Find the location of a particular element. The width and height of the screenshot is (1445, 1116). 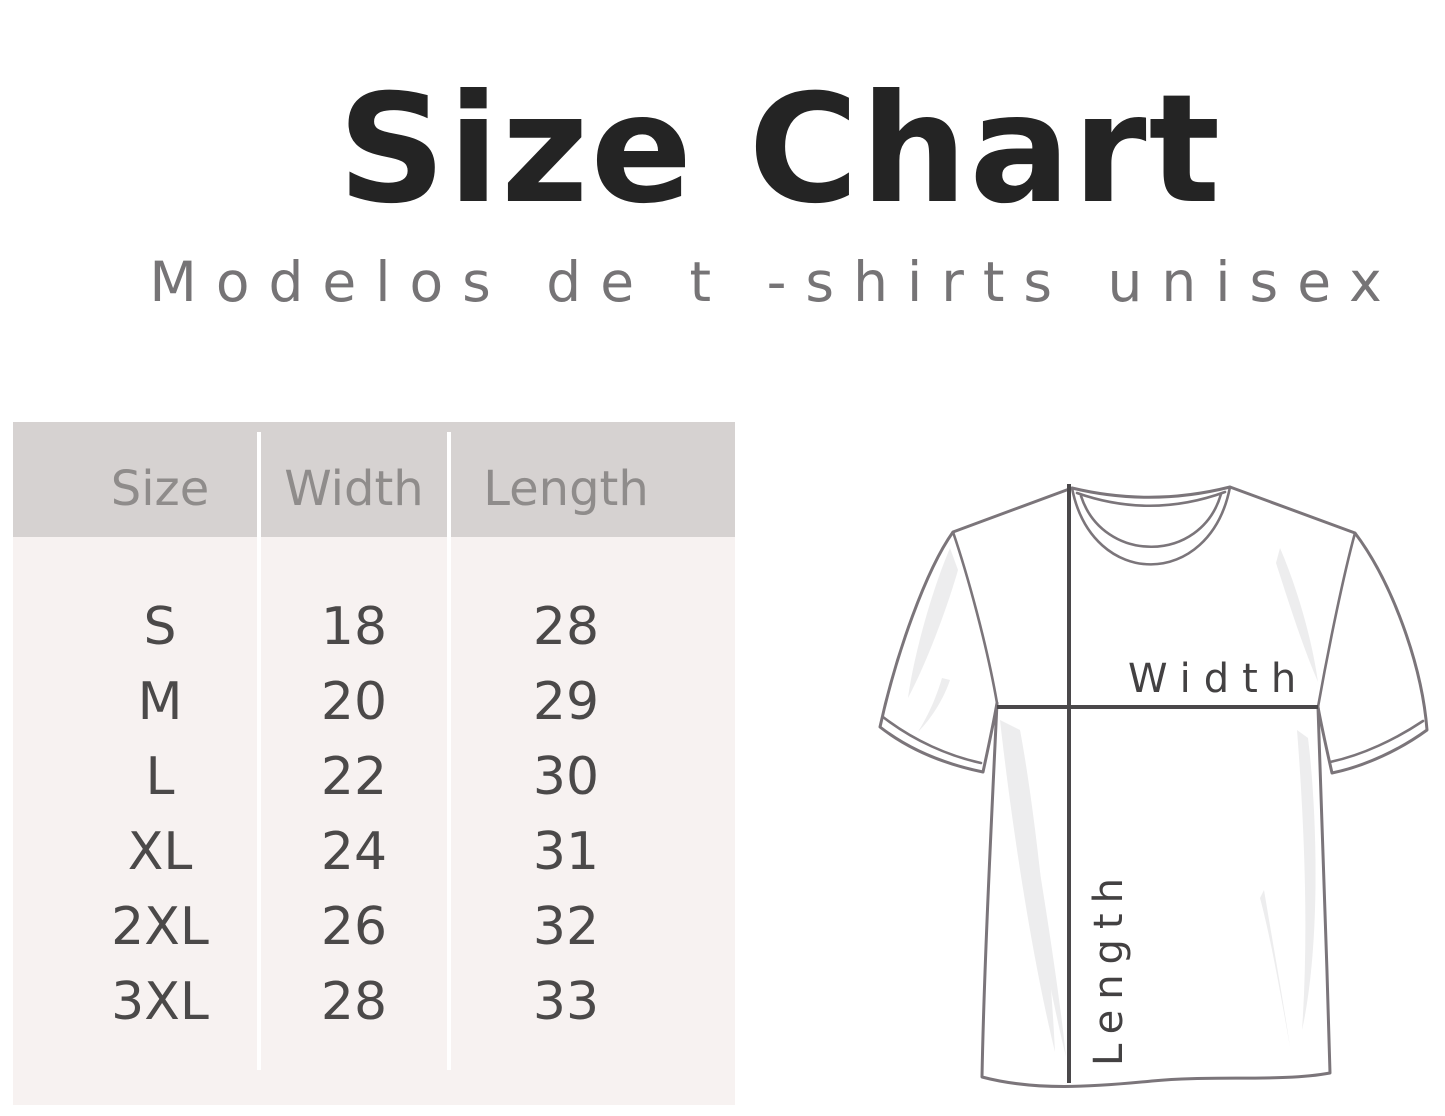

table-row: 3XL 28 33 is located at coordinates (374, 1001).